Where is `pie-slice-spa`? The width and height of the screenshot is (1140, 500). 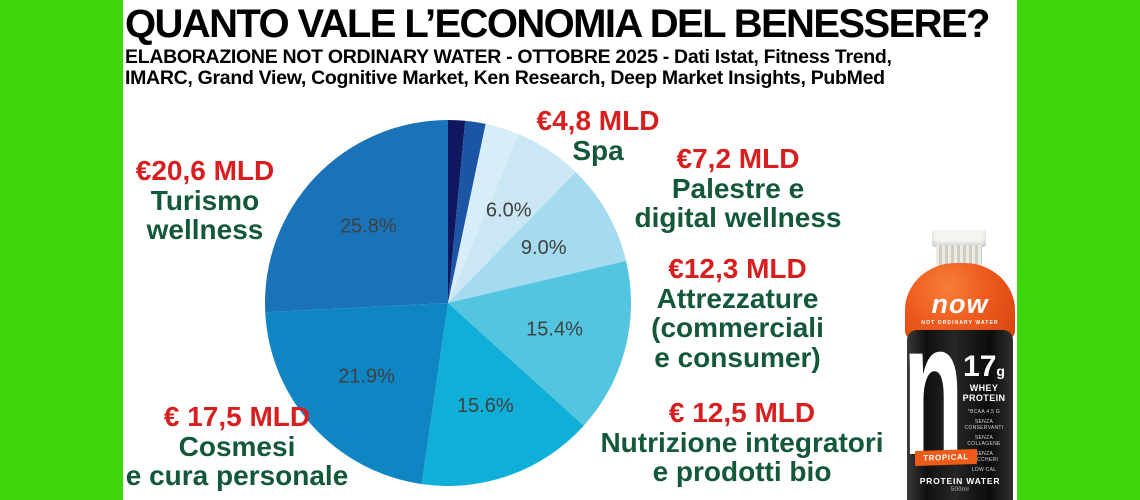 pie-slice-spa is located at coordinates (512, 218).